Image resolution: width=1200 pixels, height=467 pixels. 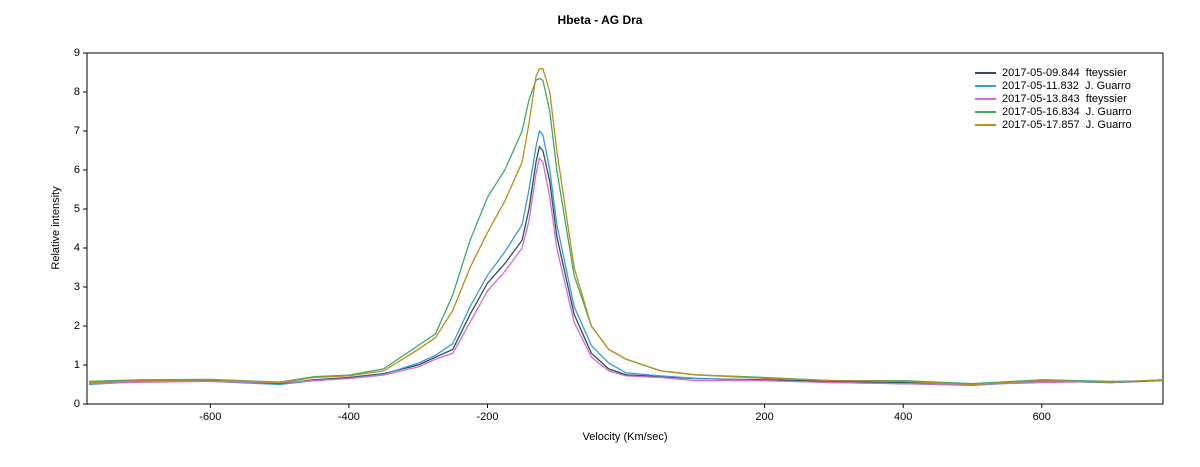 What do you see at coordinates (764, 417) in the screenshot?
I see `x-tick-label: 200` at bounding box center [764, 417].